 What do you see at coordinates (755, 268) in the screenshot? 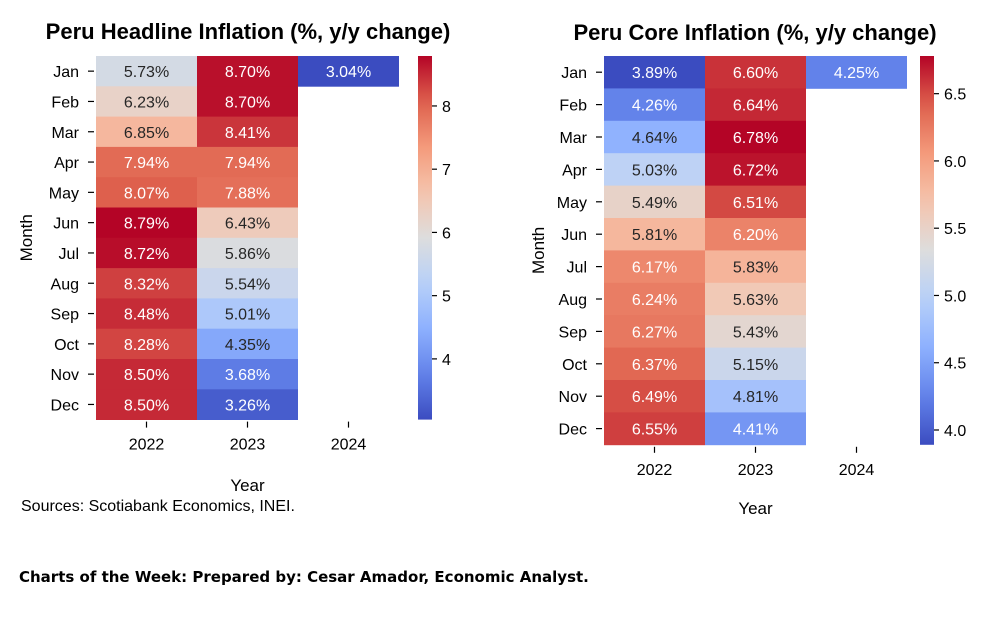
I see `cell-value-label: 5.83%` at bounding box center [755, 268].